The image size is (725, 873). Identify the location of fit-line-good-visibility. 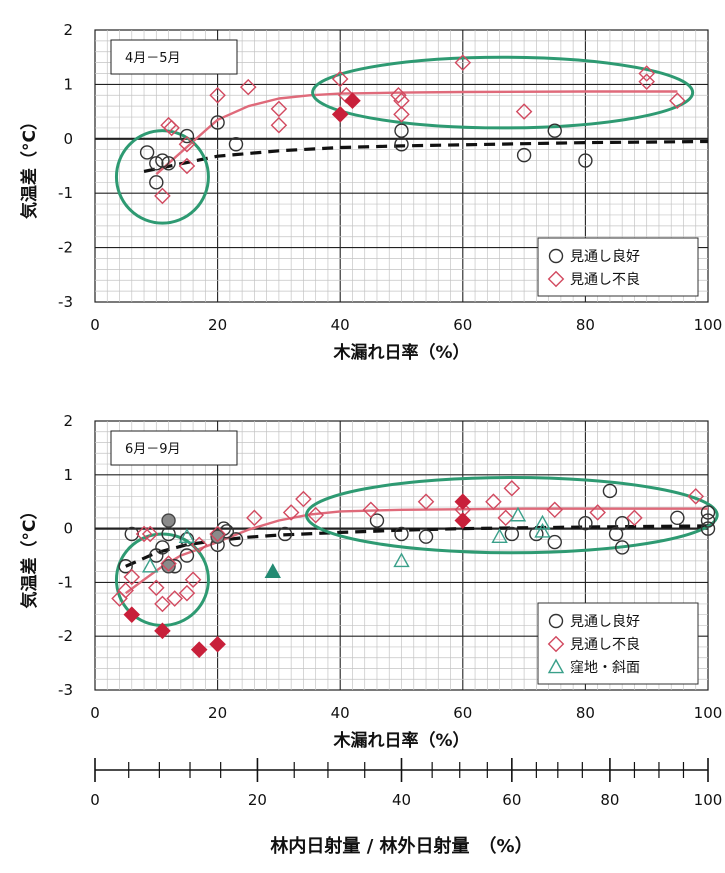
(417, 546).